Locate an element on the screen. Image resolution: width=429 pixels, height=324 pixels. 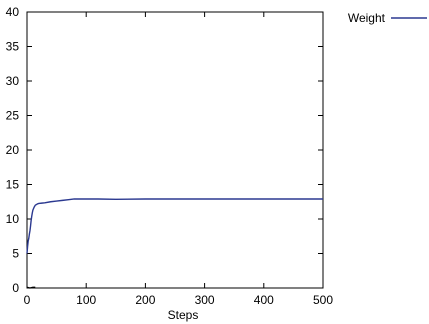
x-tick-label: 100 is located at coordinates (86, 300).